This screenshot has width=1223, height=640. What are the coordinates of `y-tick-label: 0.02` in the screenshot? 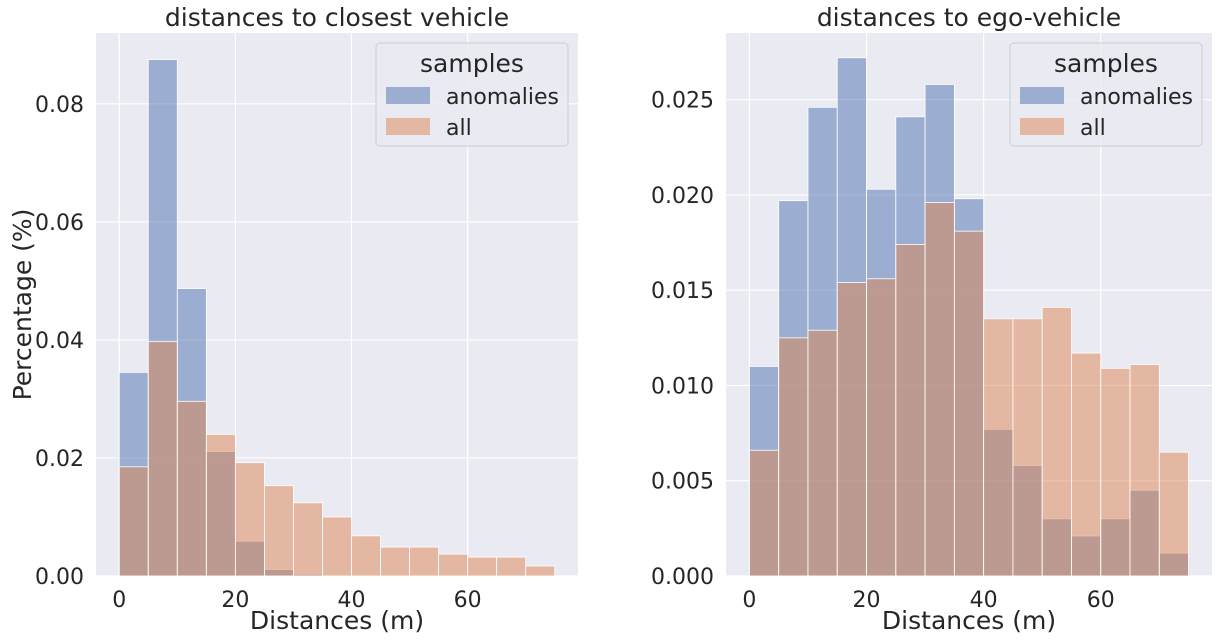 It's located at (59, 459).